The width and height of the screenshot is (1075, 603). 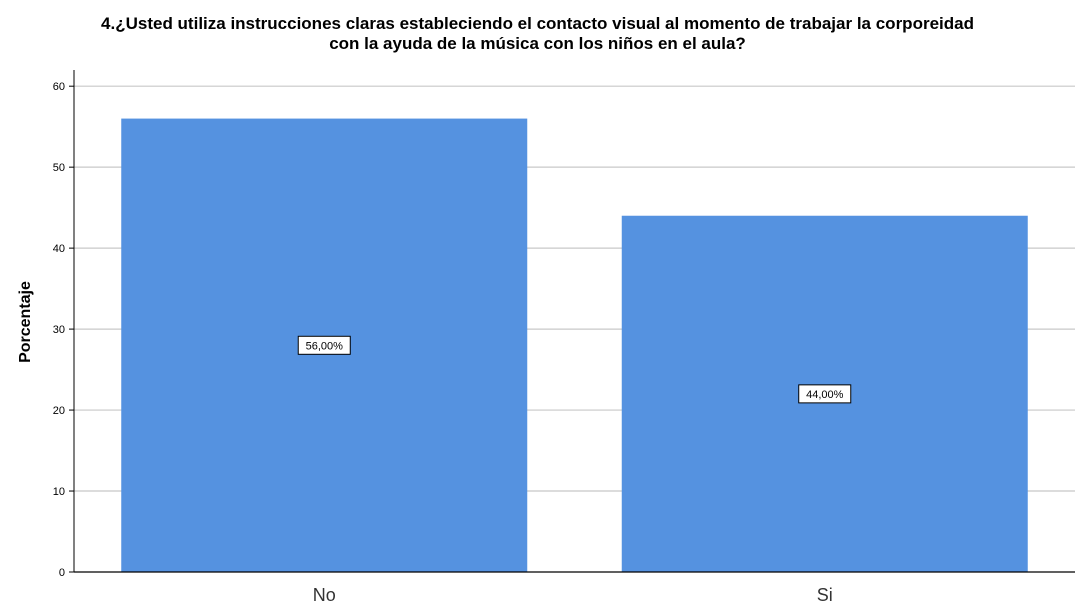 I want to click on y-axis-label: Porcentaje, so click(x=25, y=322).